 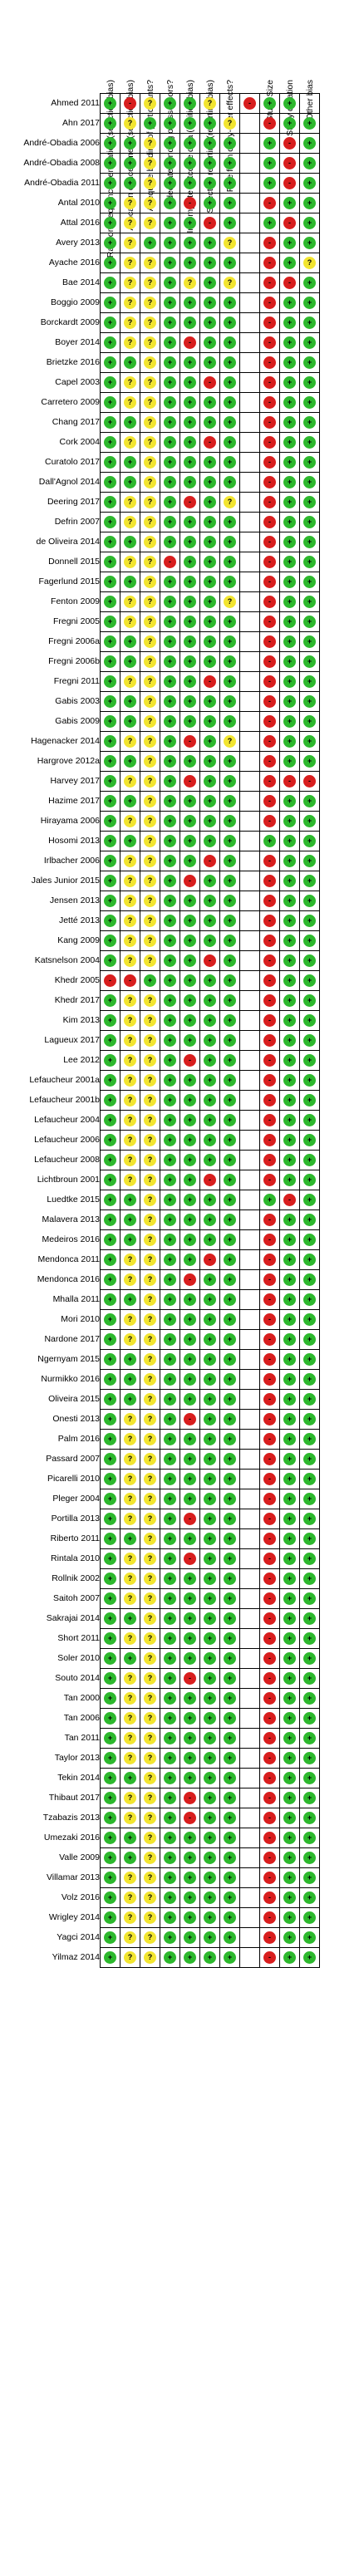 What do you see at coordinates (288, 68) in the screenshot?
I see `domain-header-9: Study duration` at bounding box center [288, 68].